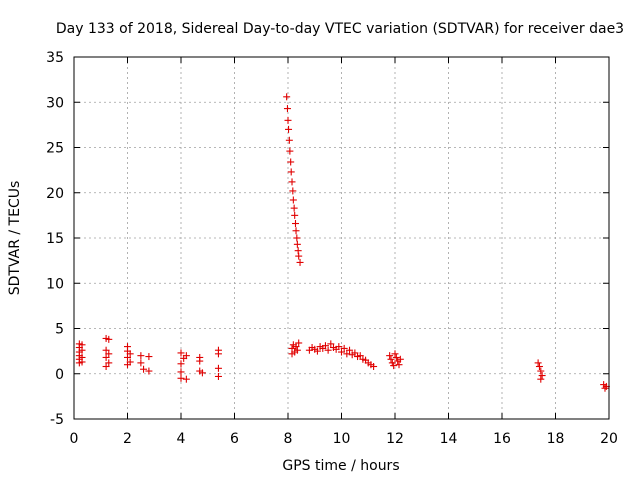 This screenshot has width=640, height=480. What do you see at coordinates (340, 466) in the screenshot?
I see `x-axis-label: GPS time / hours` at bounding box center [340, 466].